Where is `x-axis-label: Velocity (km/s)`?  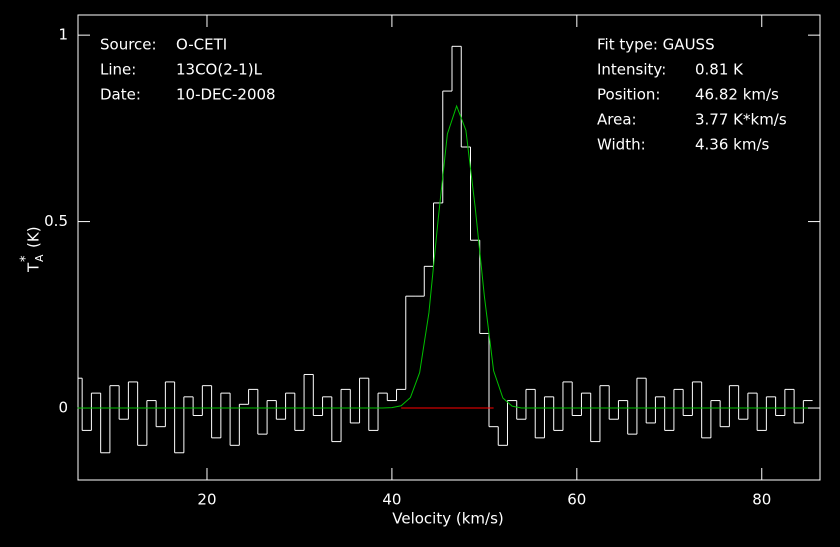
x-axis-label: Velocity (km/s) is located at coordinates (447, 519).